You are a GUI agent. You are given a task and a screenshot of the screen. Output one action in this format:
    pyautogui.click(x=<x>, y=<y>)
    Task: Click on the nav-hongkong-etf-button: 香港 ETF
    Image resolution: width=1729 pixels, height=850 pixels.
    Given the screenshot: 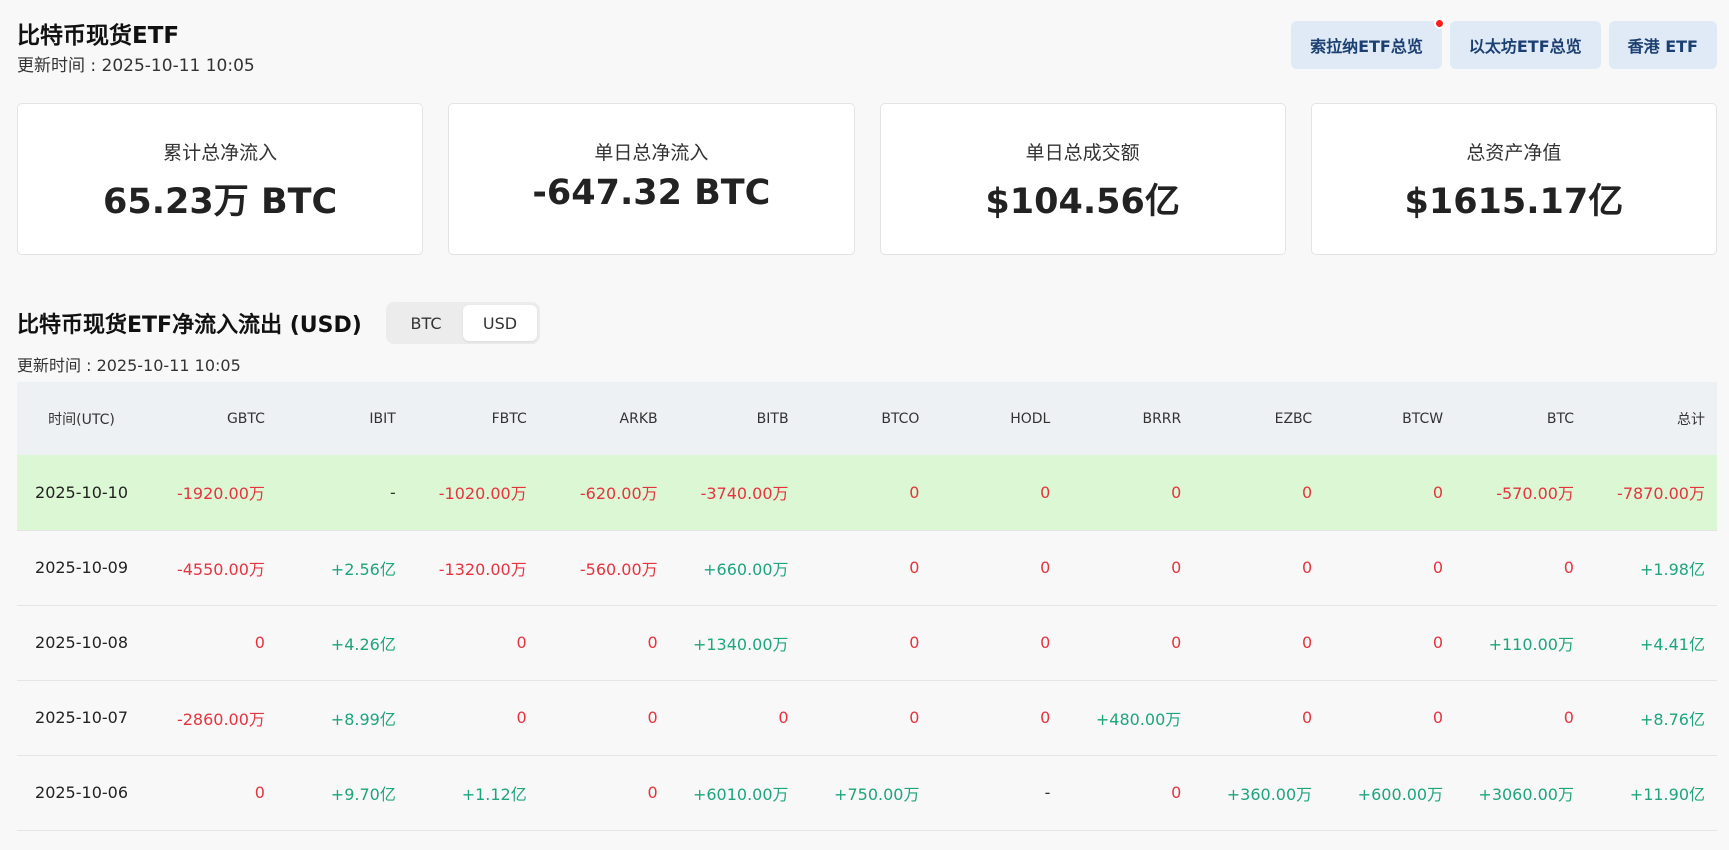 What is the action you would take?
    pyautogui.click(x=1662, y=45)
    